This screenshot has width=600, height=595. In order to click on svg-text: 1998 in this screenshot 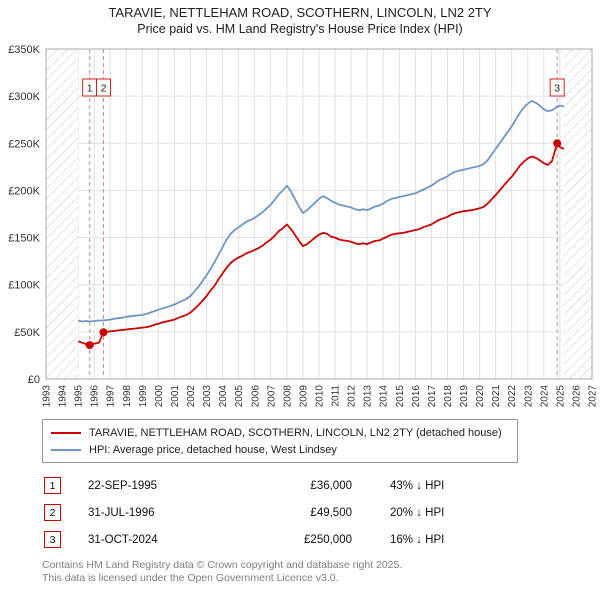, I will do `click(127, 396)`.